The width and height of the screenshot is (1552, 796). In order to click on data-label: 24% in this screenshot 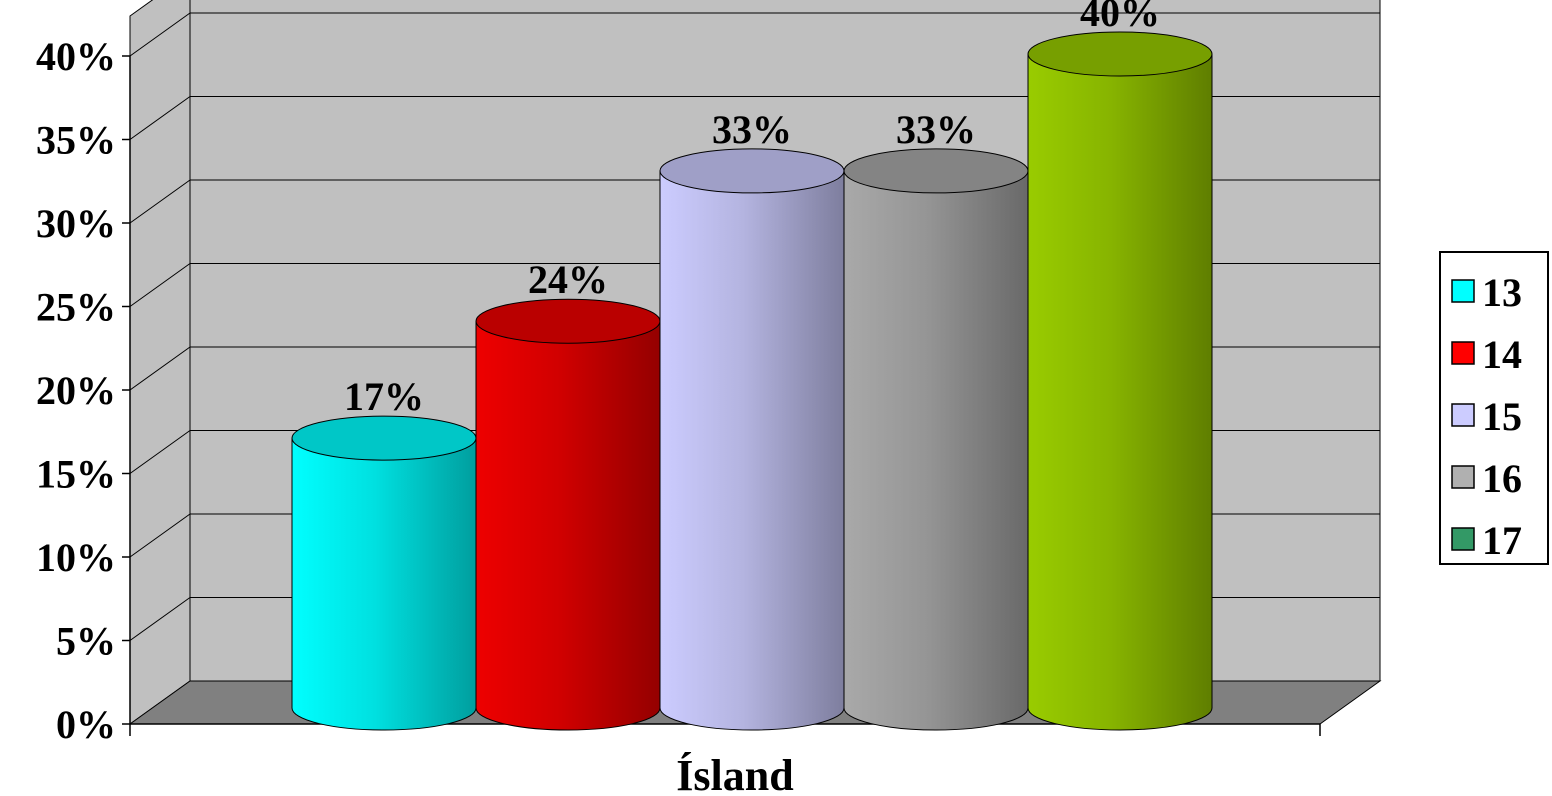, I will do `click(568, 279)`.